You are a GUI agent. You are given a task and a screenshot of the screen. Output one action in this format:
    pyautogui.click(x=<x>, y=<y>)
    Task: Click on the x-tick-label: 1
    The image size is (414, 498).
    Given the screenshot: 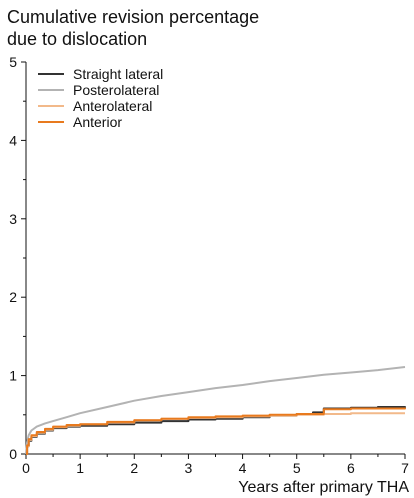 What is the action you would take?
    pyautogui.click(x=80, y=468)
    